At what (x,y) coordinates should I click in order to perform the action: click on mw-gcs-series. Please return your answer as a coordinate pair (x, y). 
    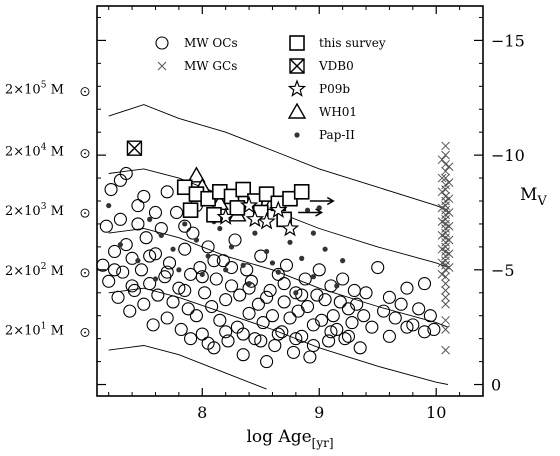
    Looking at the image, I should click on (445, 248).